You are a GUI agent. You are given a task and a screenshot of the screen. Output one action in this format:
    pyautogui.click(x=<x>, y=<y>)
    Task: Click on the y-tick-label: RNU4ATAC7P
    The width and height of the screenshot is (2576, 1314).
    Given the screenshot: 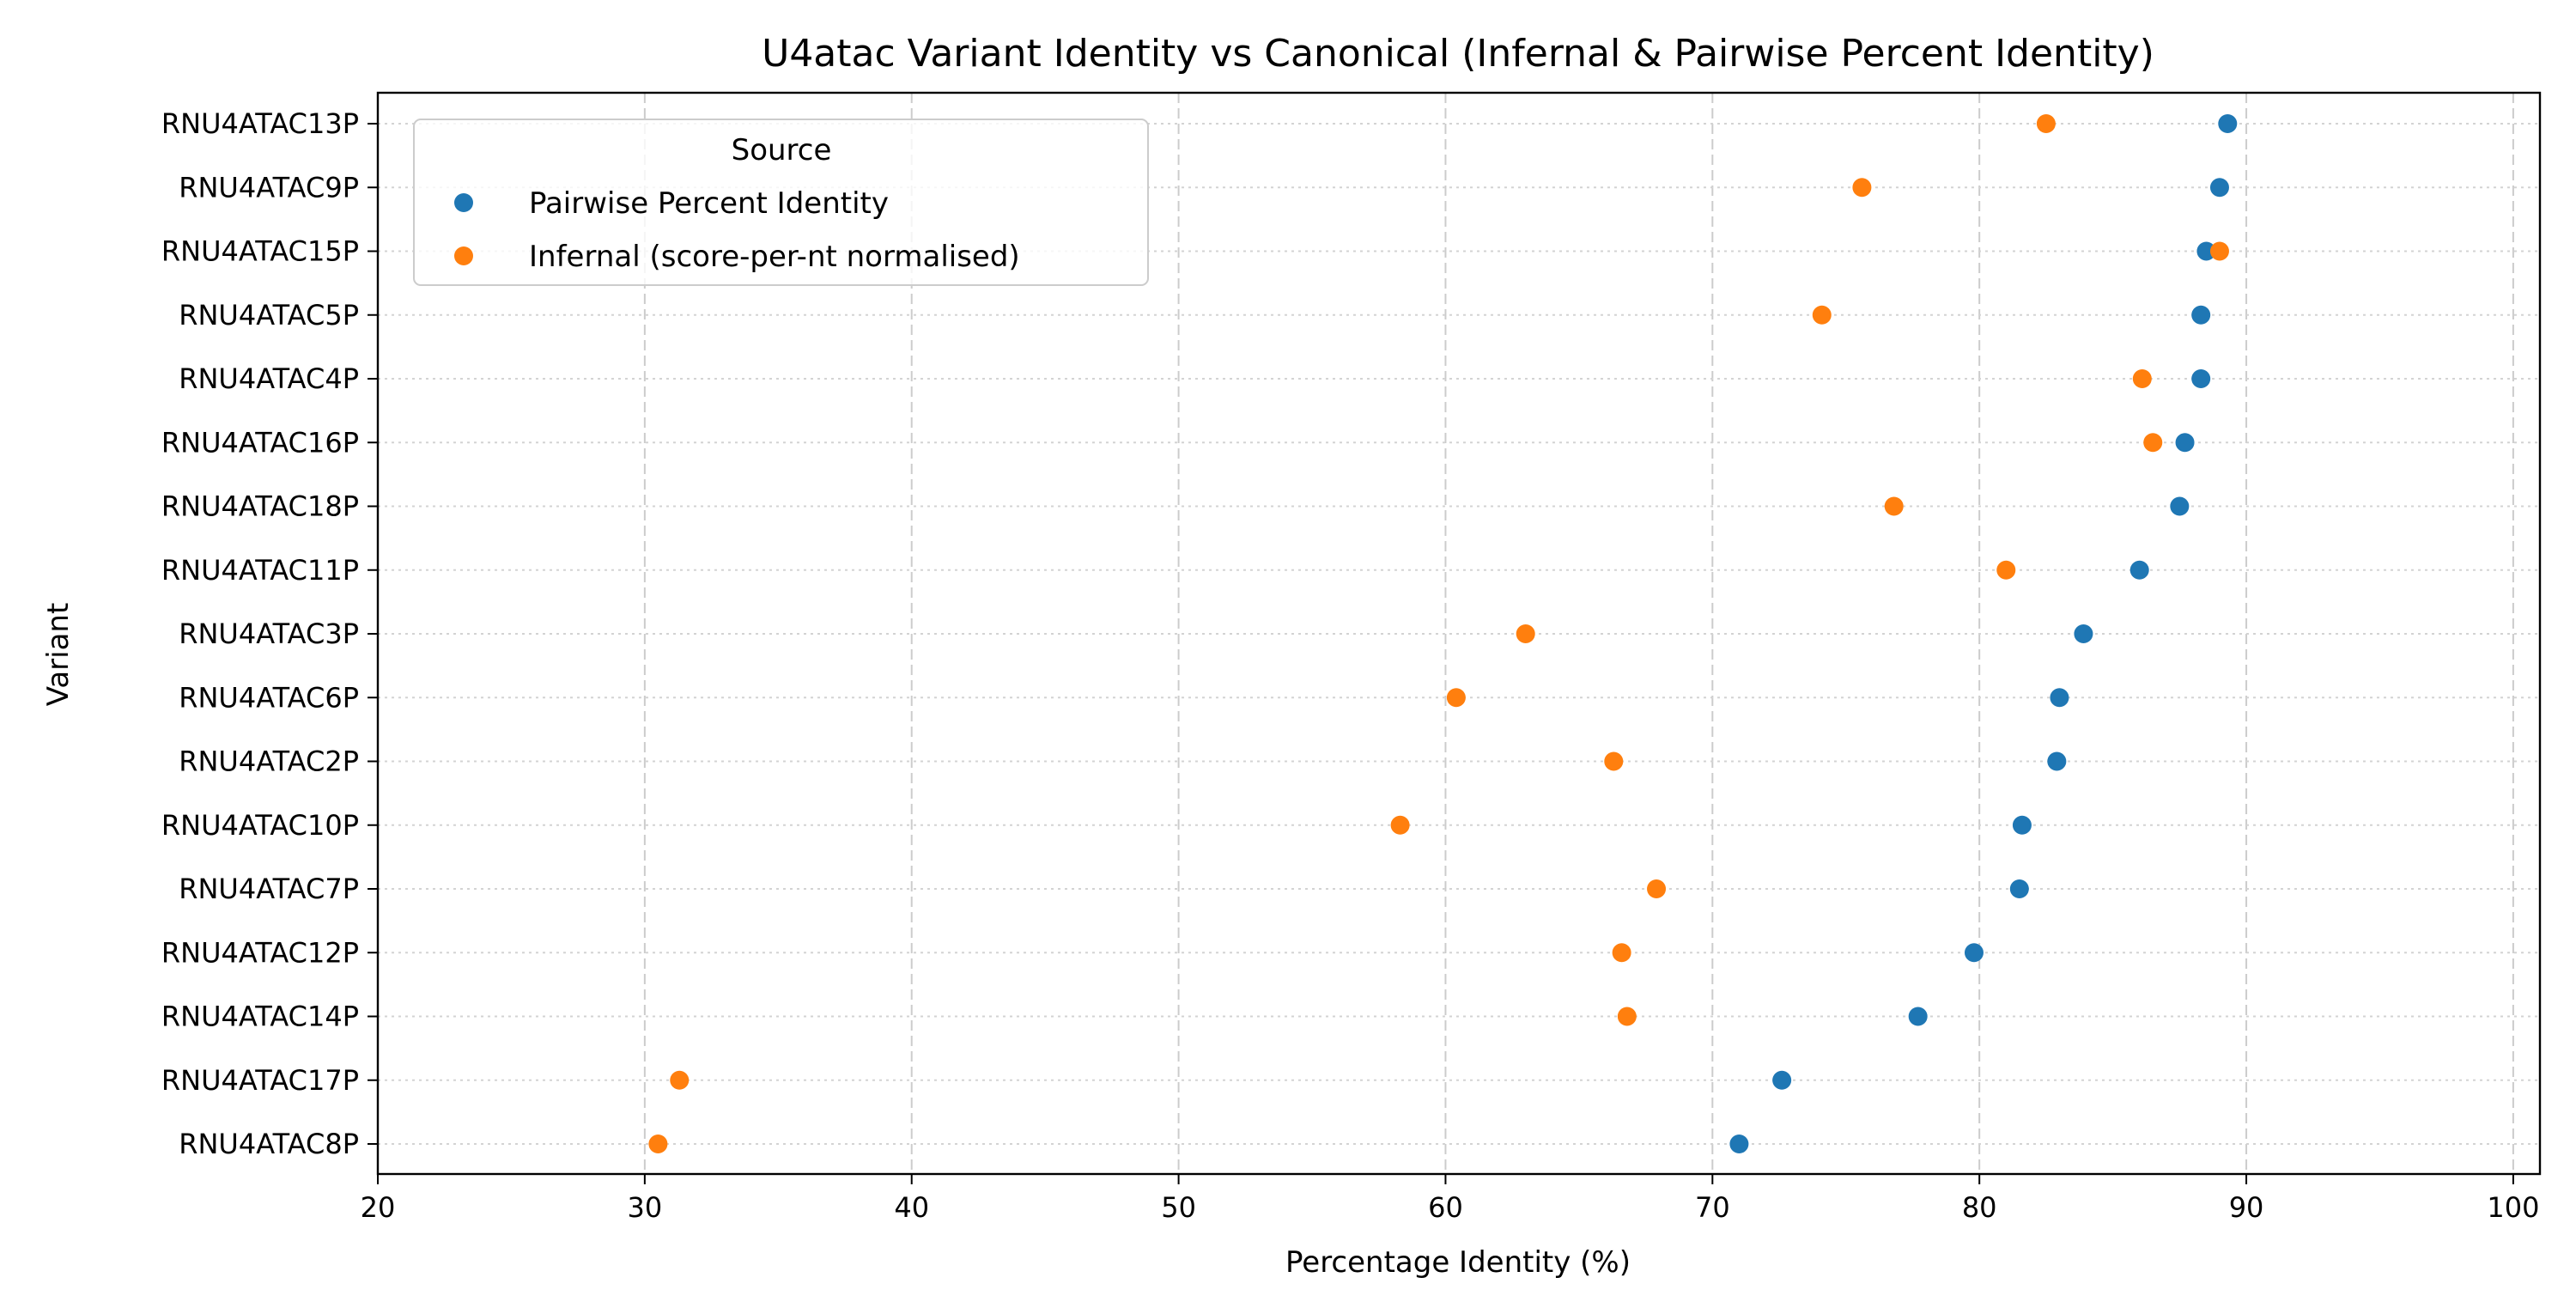 What is the action you would take?
    pyautogui.click(x=269, y=889)
    